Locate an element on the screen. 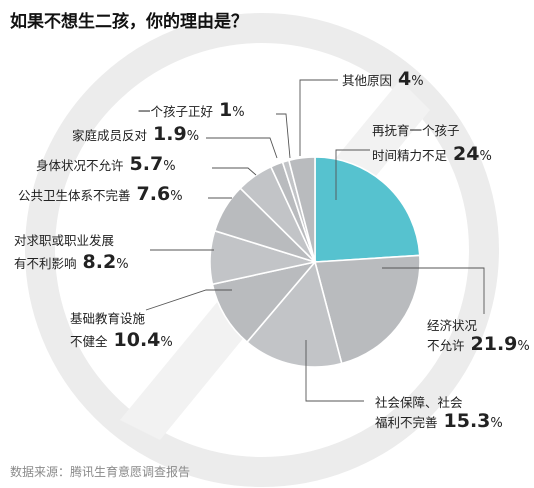 The height and width of the screenshot is (488, 534). slice-category-education-0: 基础教育设施 is located at coordinates (108, 318).